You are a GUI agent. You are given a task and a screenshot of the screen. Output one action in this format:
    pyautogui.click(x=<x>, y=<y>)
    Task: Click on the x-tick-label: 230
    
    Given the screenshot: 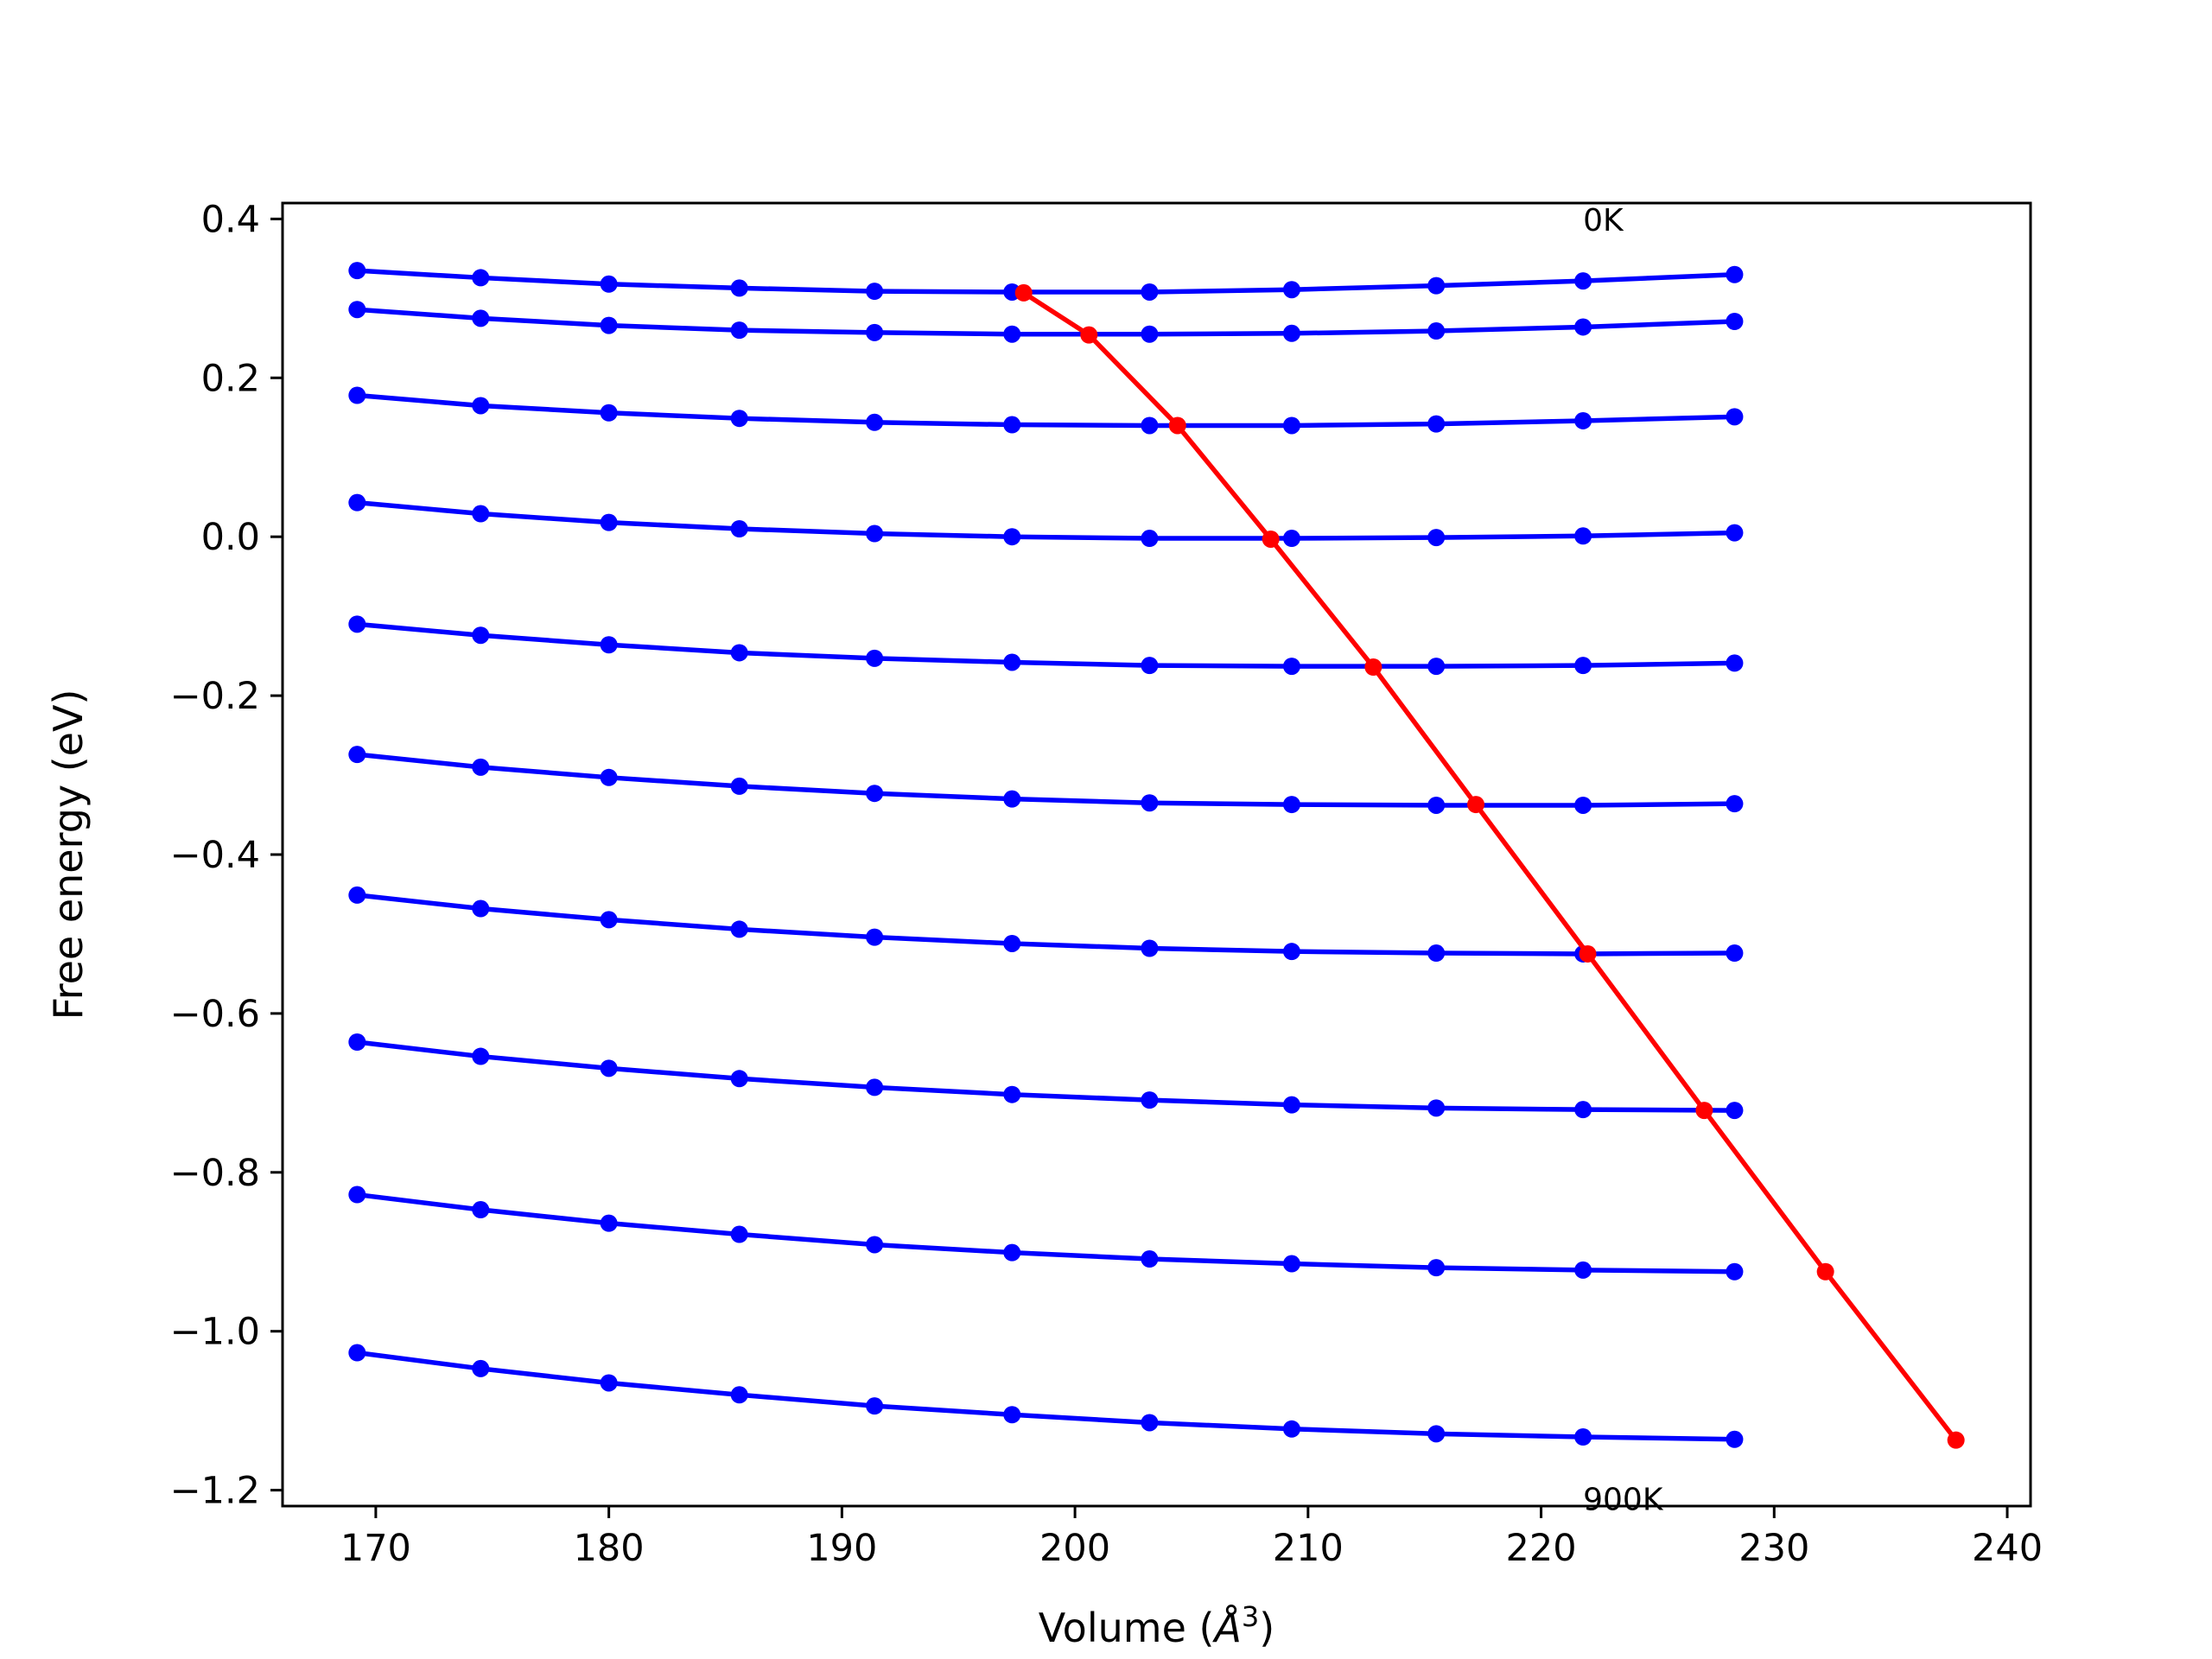 What is the action you would take?
    pyautogui.click(x=1773, y=1548)
    